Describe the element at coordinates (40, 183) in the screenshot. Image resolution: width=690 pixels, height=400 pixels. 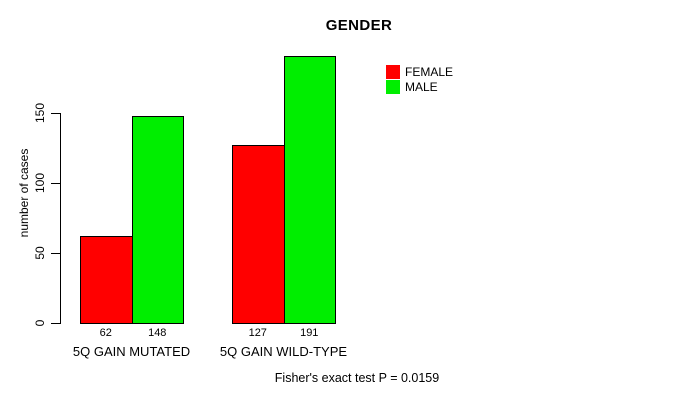
I see `y-tick-label: 100` at that location.